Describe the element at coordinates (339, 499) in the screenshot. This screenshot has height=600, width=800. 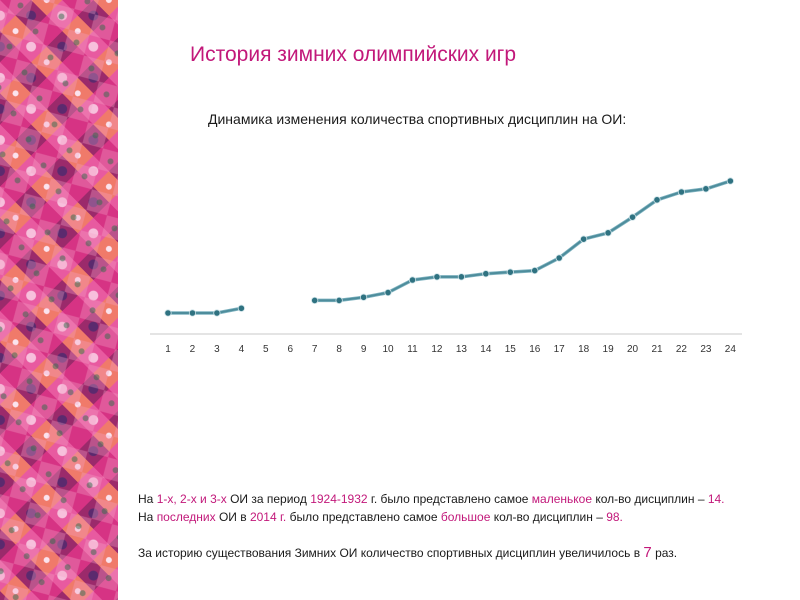
I see `highlight-text: 1924-1932` at that location.